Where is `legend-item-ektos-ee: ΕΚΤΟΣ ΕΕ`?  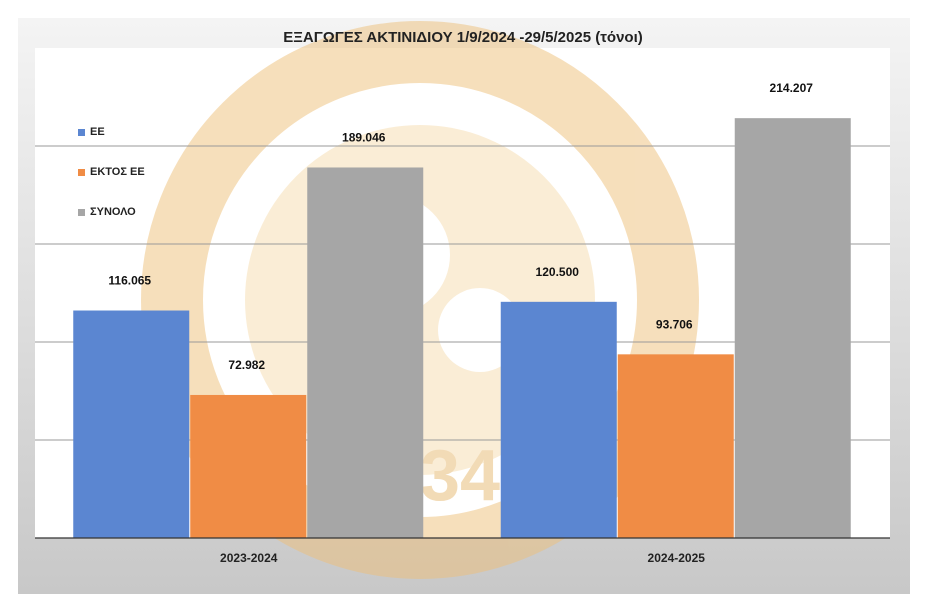 legend-item-ektos-ee: ΕΚΤΟΣ ΕΕ is located at coordinates (111, 172).